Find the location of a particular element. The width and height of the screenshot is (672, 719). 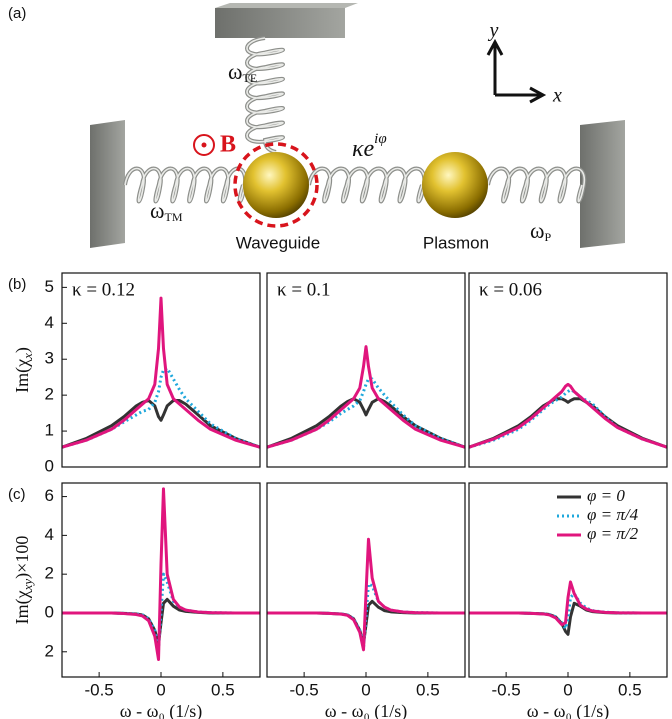

subscript: TM is located at coordinates (173, 217).